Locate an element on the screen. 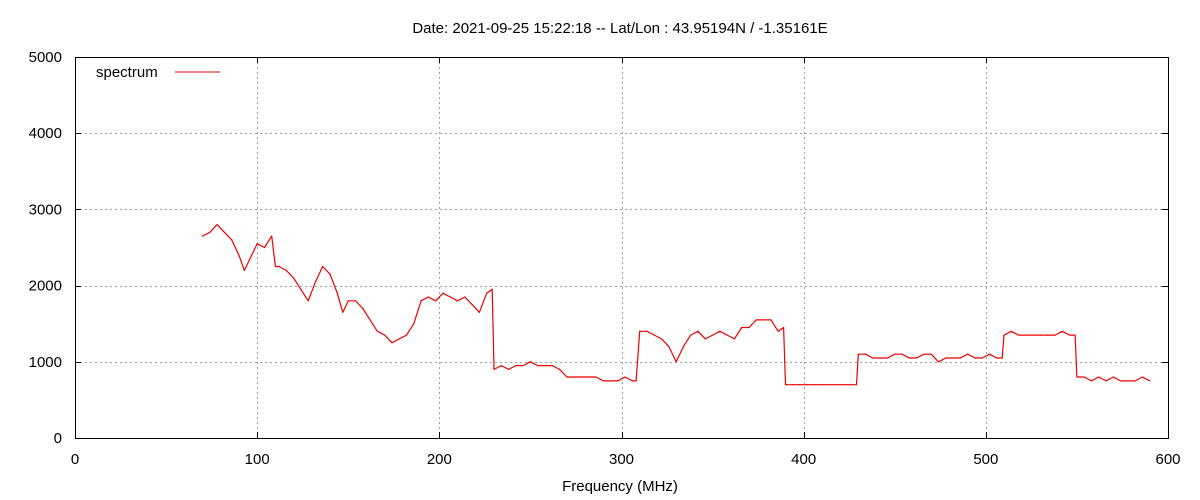 The width and height of the screenshot is (1200, 500). x-axis-label: Frequency (MHz) is located at coordinates (620, 486).